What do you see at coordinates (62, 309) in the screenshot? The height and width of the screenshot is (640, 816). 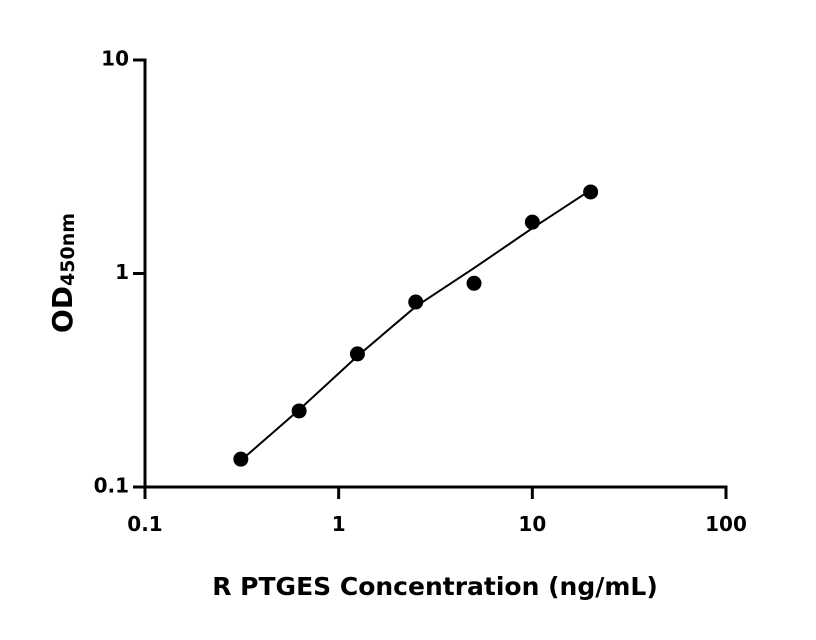 I see `y-axis-label-main: OD` at bounding box center [62, 309].